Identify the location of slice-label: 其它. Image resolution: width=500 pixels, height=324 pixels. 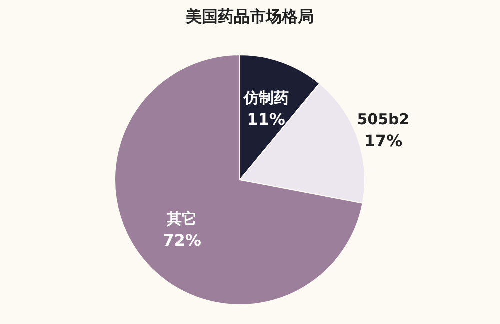
(182, 219).